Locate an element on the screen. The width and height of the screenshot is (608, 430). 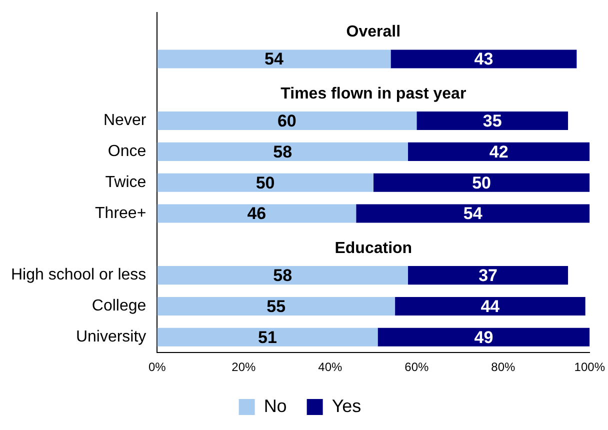
data-label: 49 is located at coordinates (484, 337).